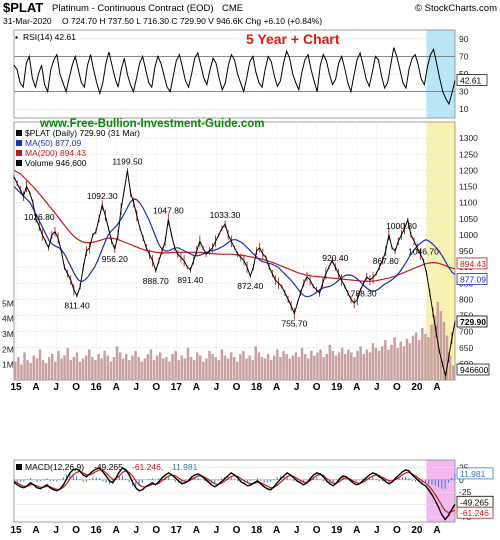 This screenshot has height=540, width=500. Describe the element at coordinates (464, 467) in the screenshot. I see `macd-tick-label: 25` at that location.